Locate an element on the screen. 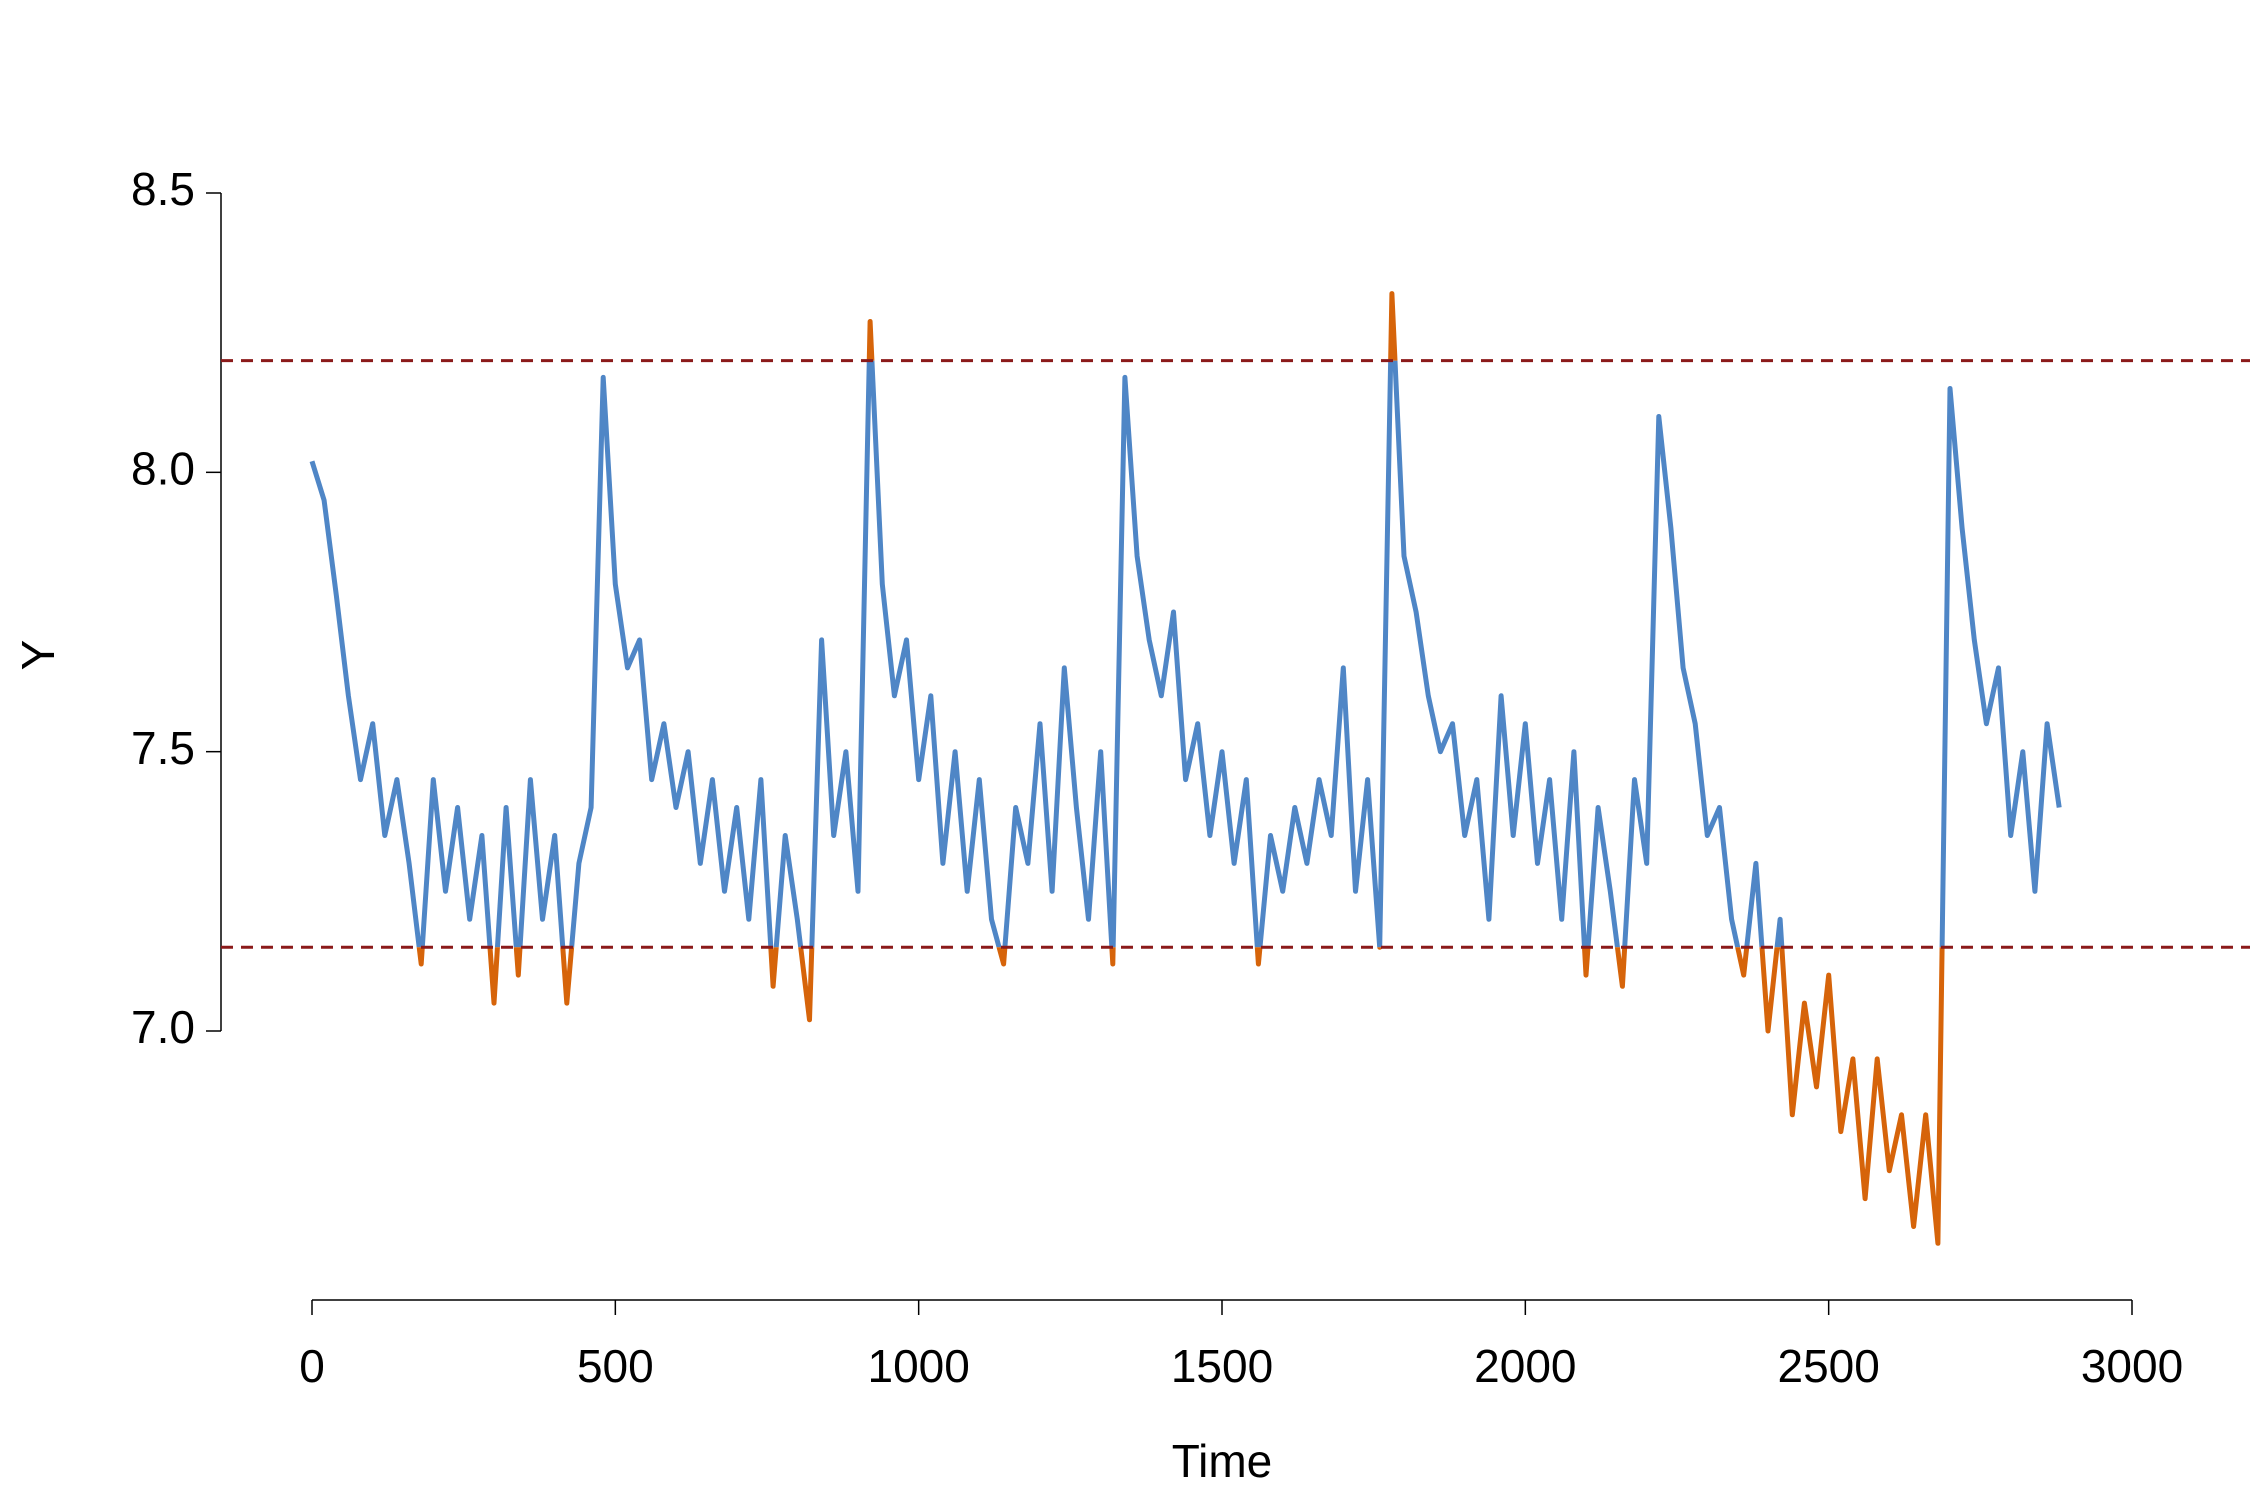  x-tick-label: 1500 is located at coordinates (1222, 1366).